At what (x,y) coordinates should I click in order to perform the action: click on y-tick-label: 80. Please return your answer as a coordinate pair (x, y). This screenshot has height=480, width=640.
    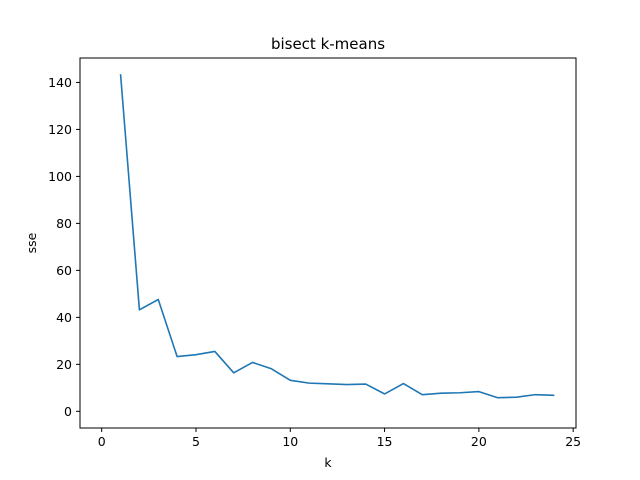
    Looking at the image, I should click on (64, 223).